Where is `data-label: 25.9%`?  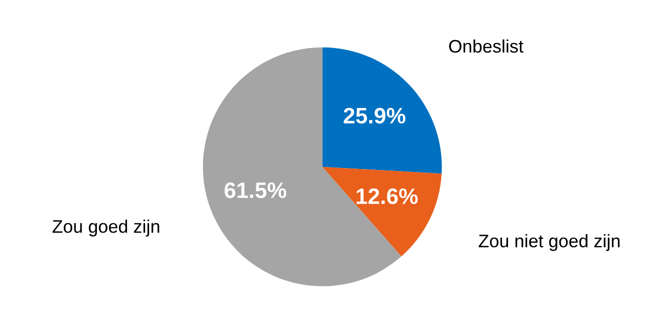
data-label: 25.9% is located at coordinates (375, 116).